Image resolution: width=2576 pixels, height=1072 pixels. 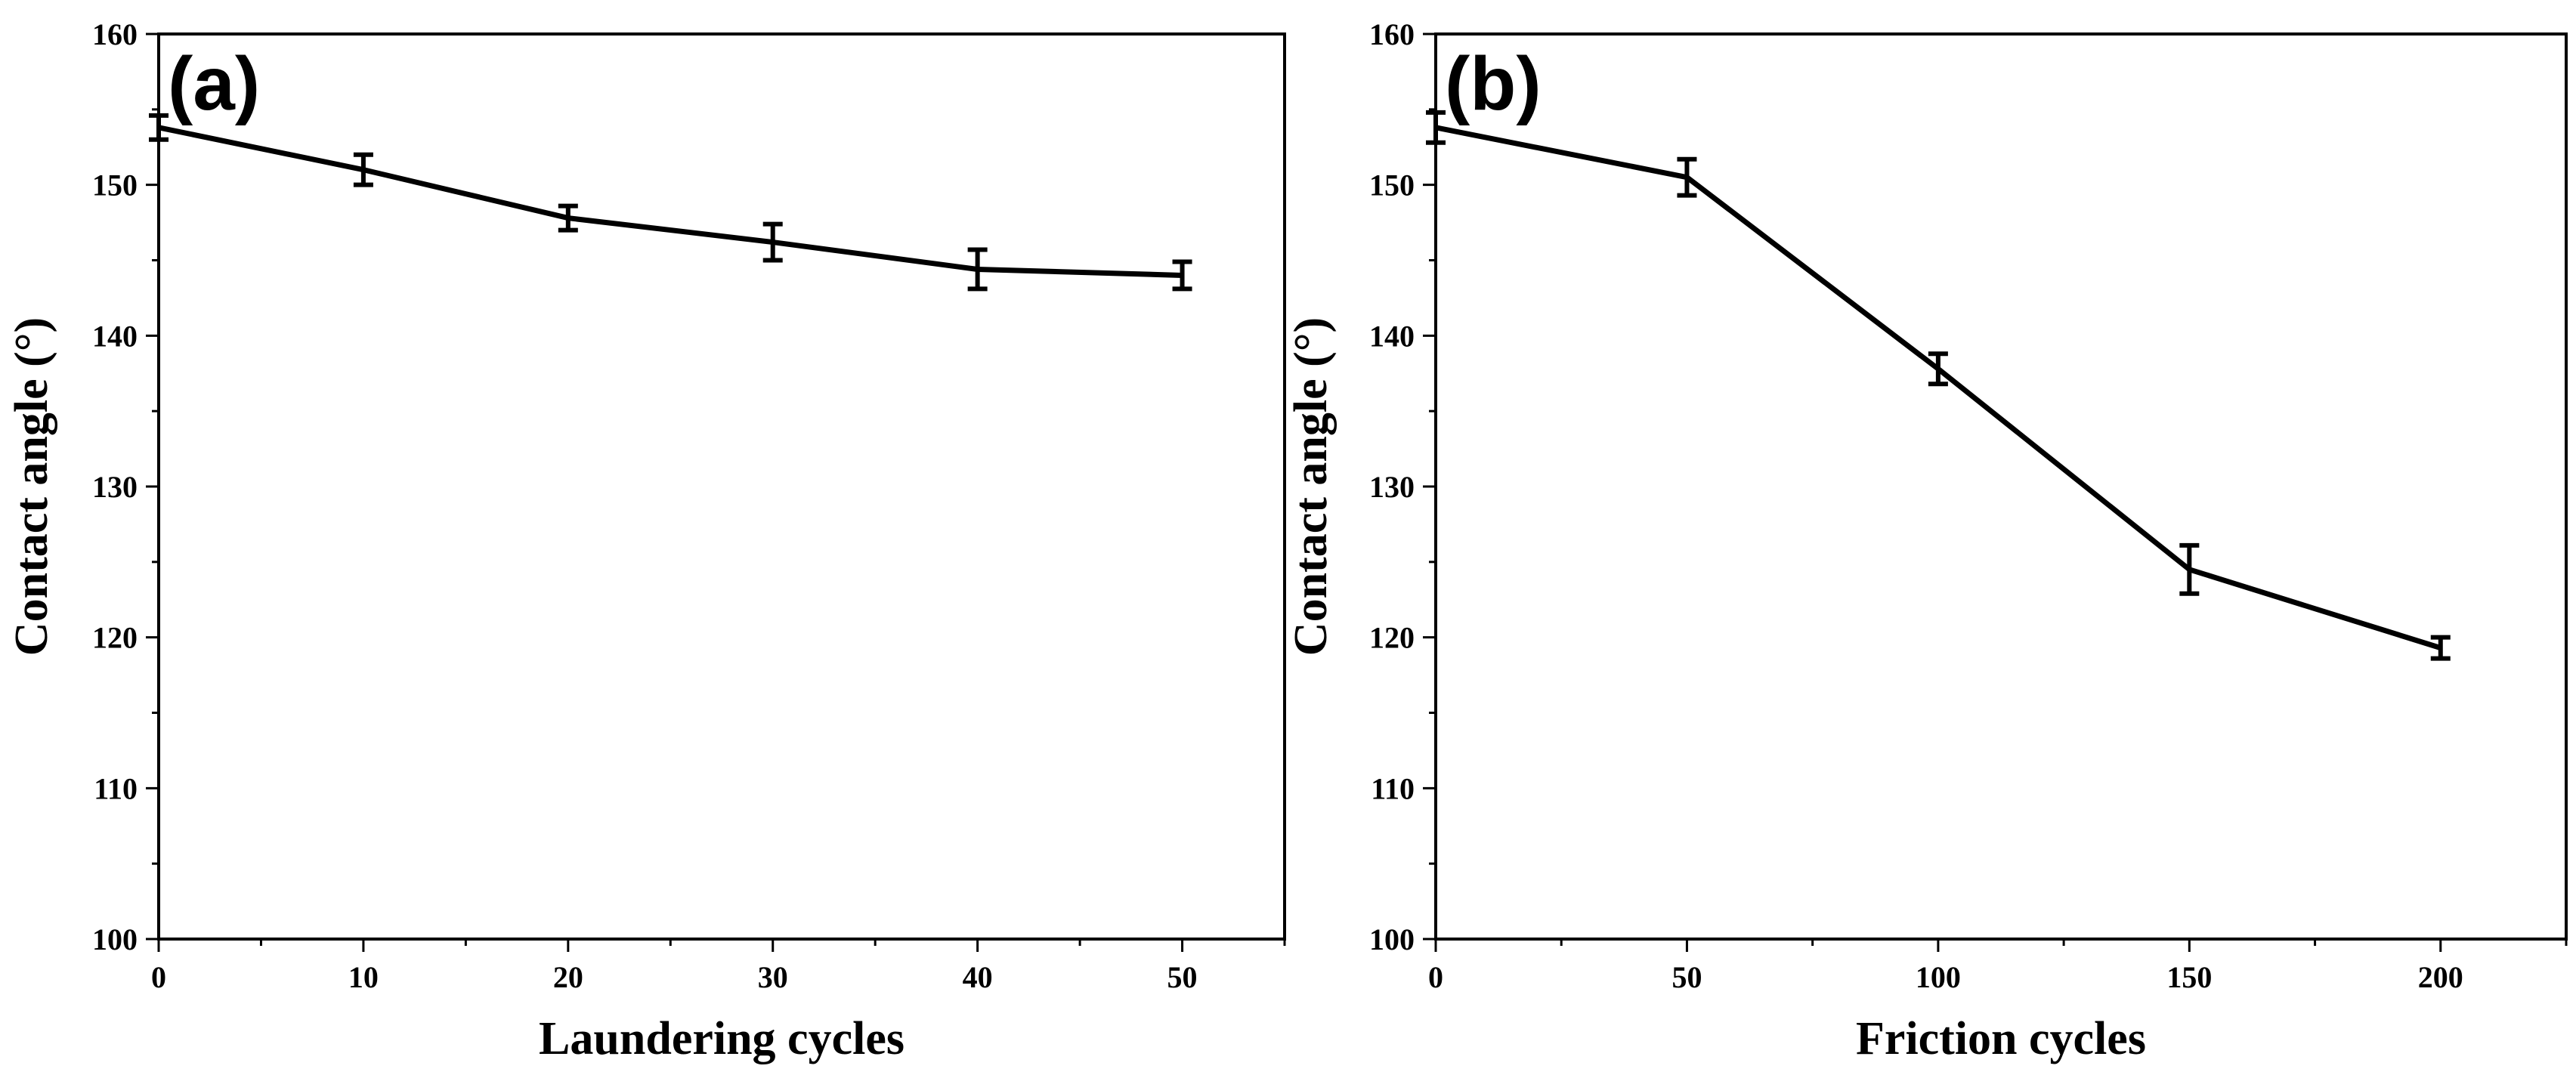 I want to click on series-line, so click(x=670, y=201).